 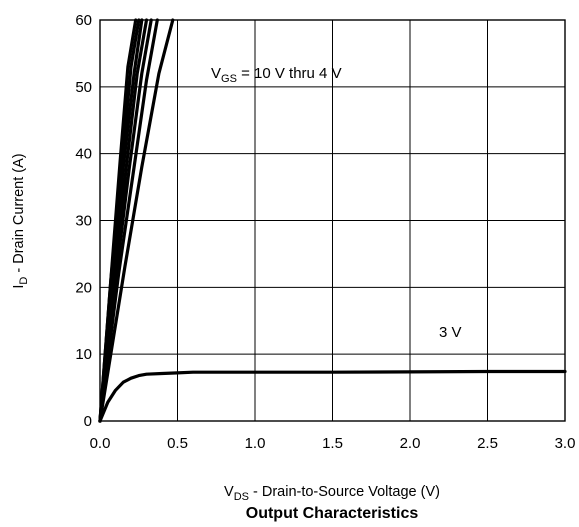 What do you see at coordinates (88, 421) in the screenshot?
I see `y-tick-label: 0` at bounding box center [88, 421].